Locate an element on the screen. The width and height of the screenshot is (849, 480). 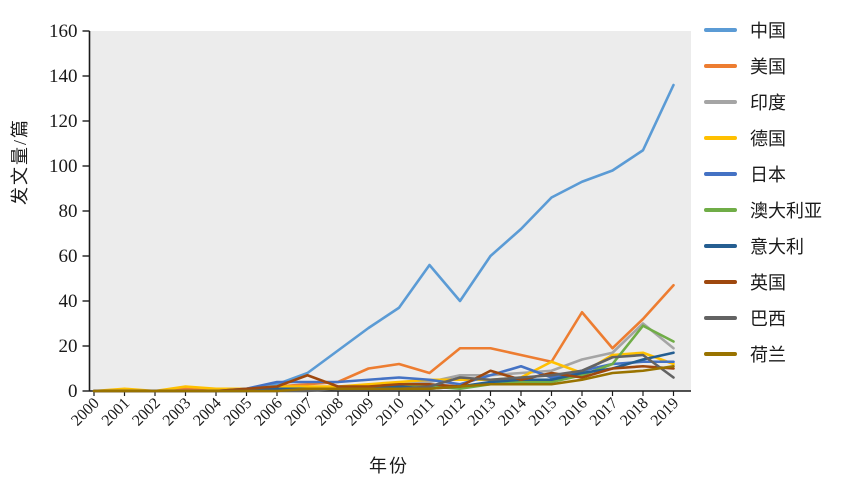
x-tick-label: 2005 is located at coordinates (238, 412).